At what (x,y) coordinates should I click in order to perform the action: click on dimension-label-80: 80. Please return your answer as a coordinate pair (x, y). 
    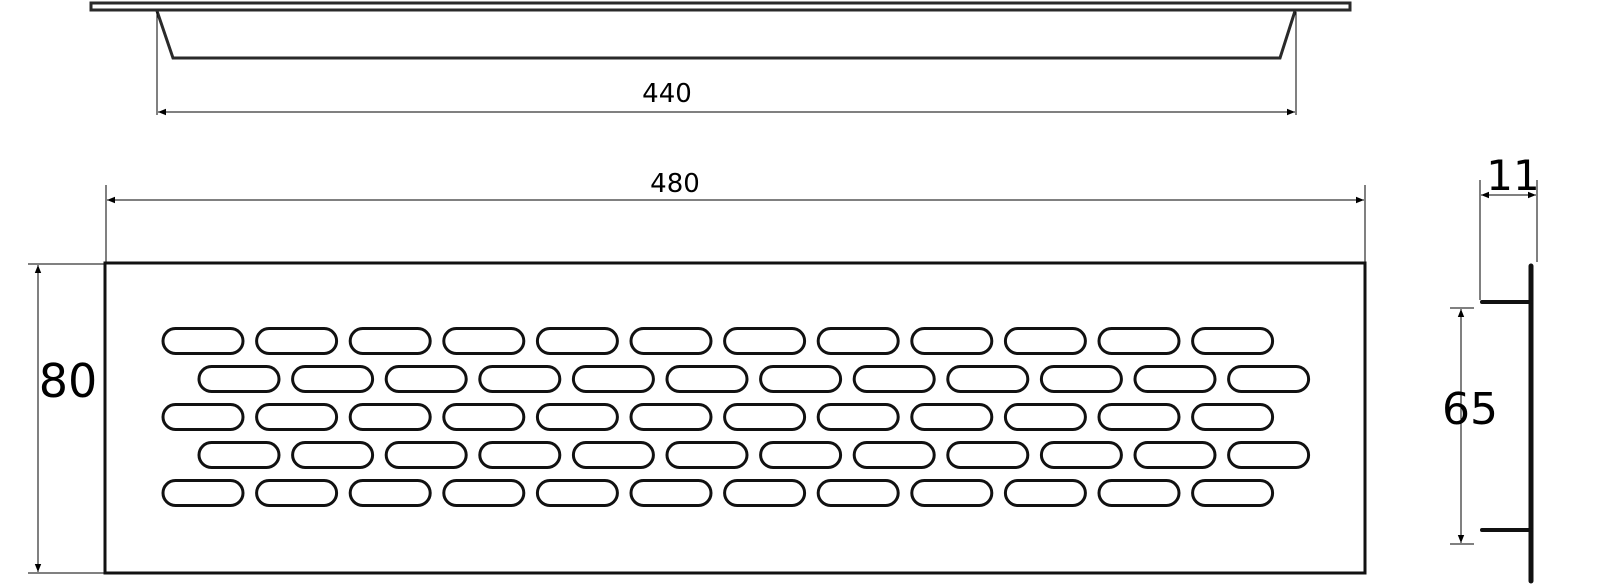
    Looking at the image, I should click on (68, 381).